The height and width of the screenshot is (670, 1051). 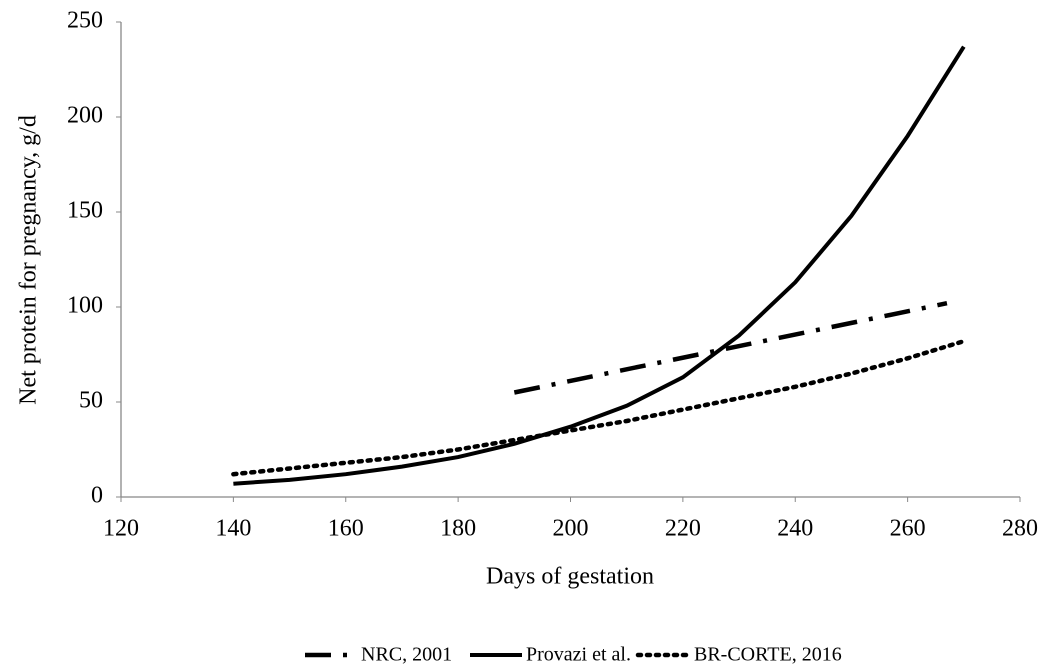 I want to click on y-tick-label: 50, so click(x=91, y=401).